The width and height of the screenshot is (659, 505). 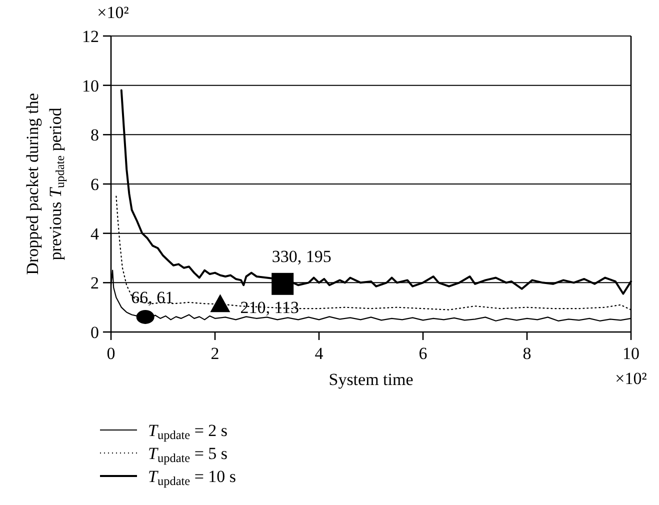 I want to click on annotation: 66, 61, so click(x=152, y=297).